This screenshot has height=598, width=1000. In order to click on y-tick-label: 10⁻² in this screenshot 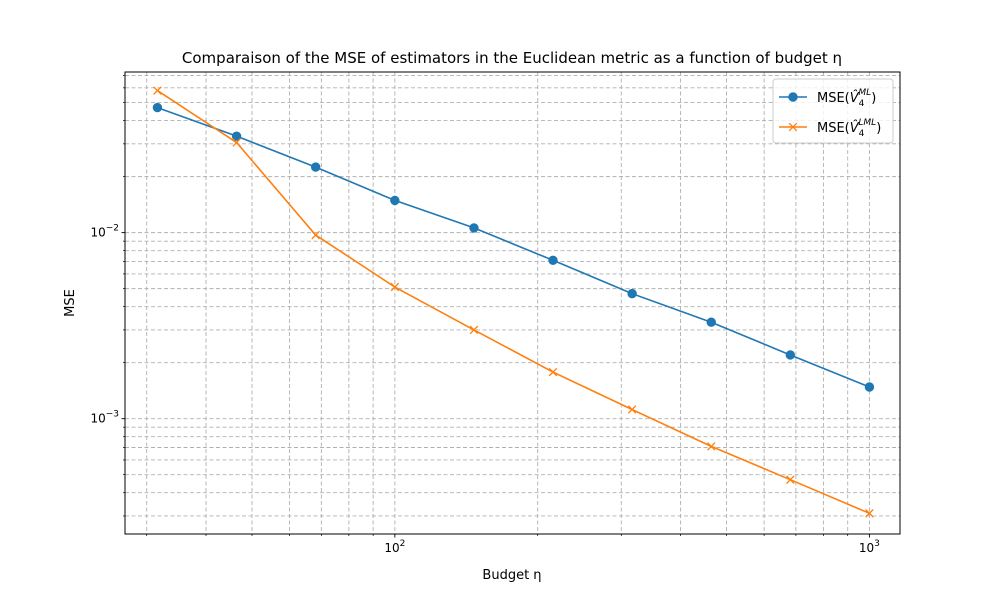, I will do `click(104, 232)`.